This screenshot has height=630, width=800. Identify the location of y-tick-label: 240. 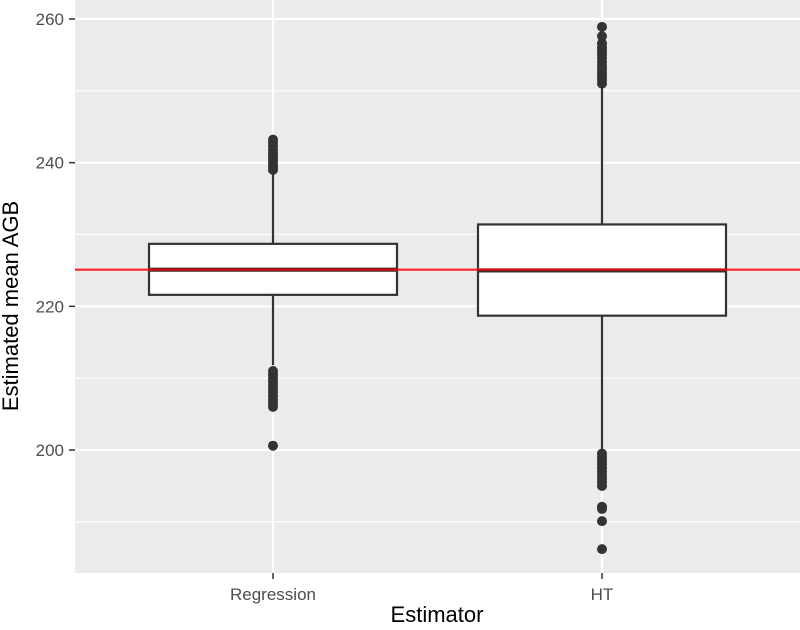
(50, 163).